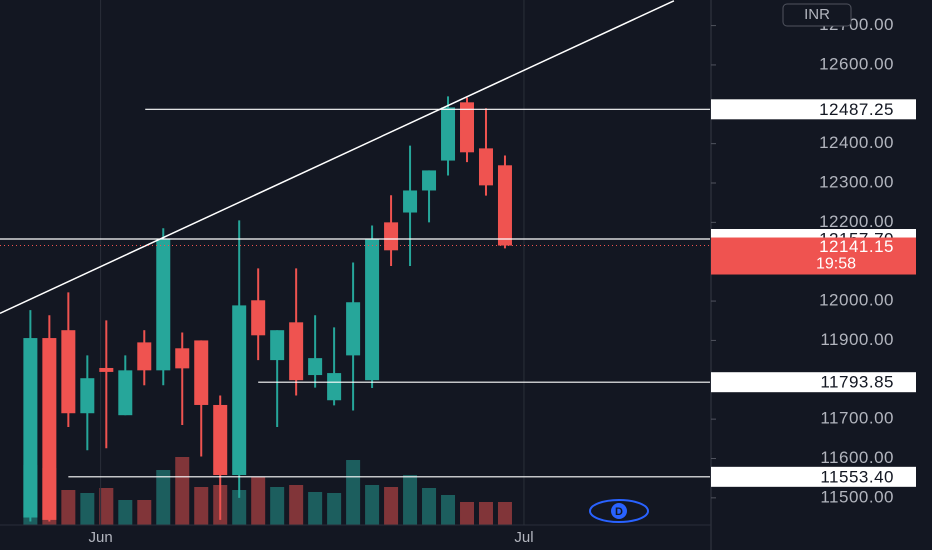  I want to click on y-tick-label: 11900.00, so click(857, 339).